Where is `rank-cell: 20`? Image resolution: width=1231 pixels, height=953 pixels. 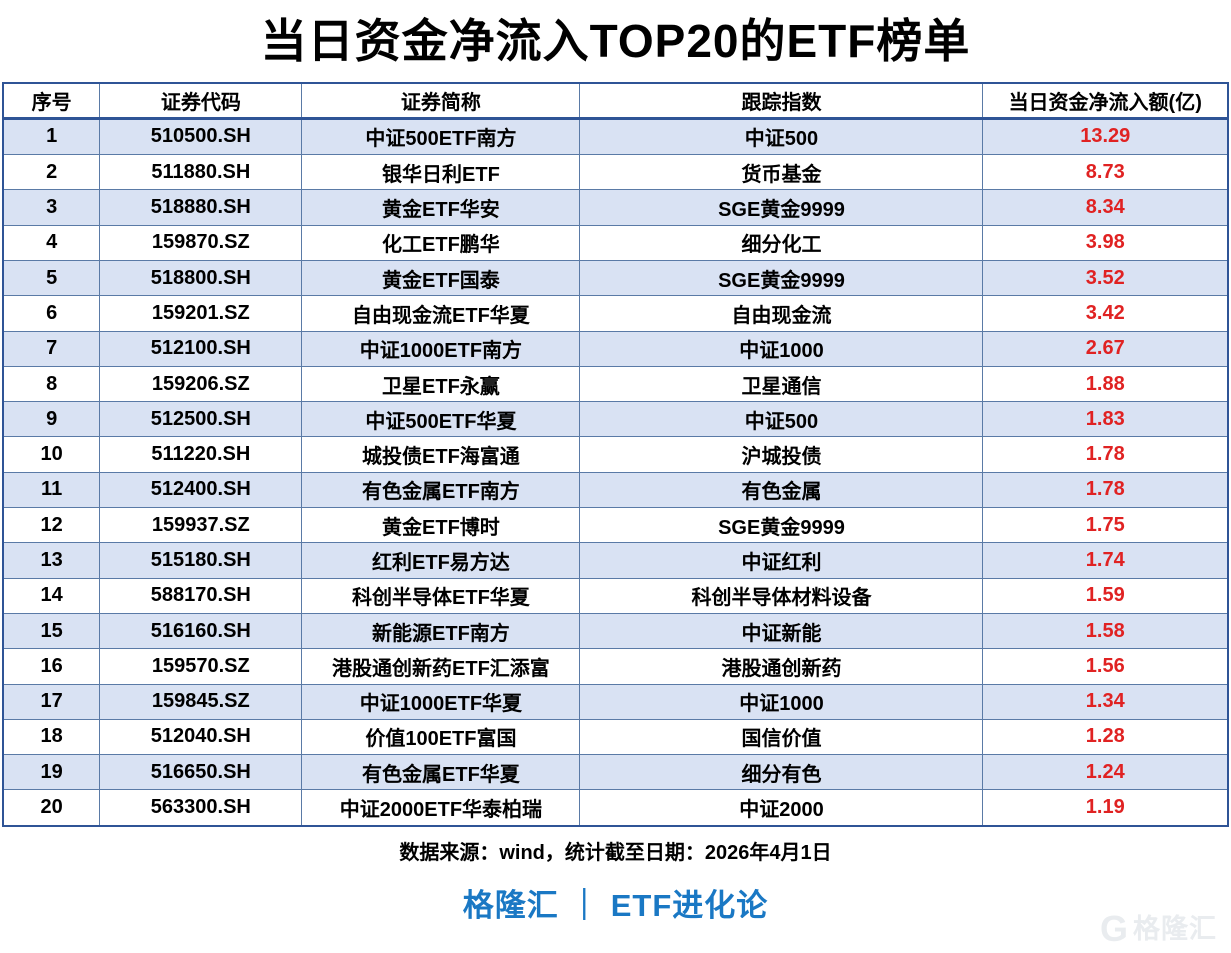 rank-cell: 20 is located at coordinates (51, 808).